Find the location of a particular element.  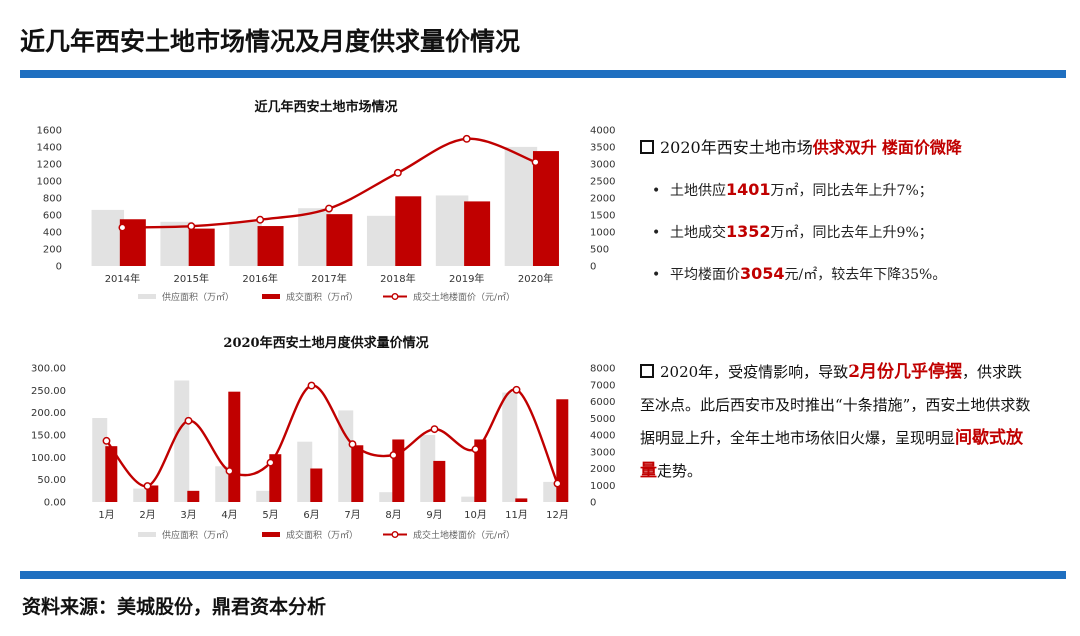

y-right-tick-label: 1500 is located at coordinates (602, 216).